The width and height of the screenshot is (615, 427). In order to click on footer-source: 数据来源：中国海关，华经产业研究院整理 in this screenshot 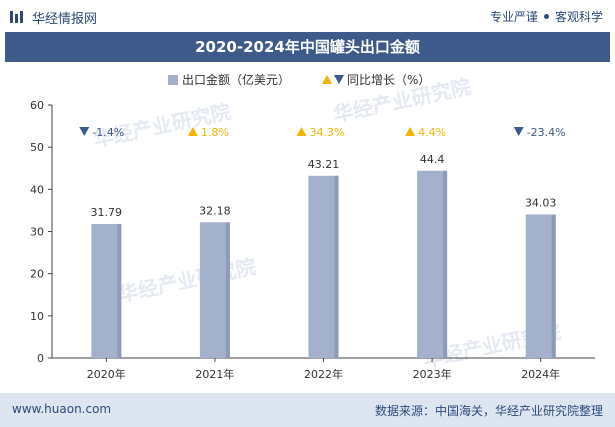, I will do `click(488, 411)`.